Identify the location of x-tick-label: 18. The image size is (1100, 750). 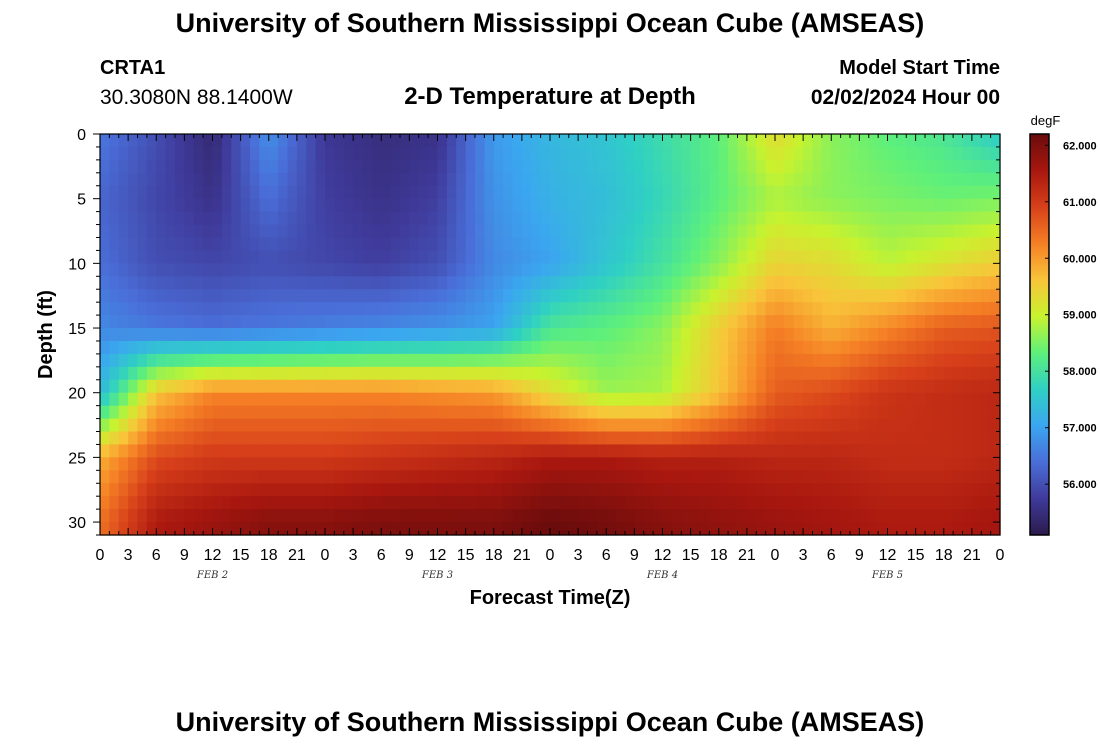
(719, 555).